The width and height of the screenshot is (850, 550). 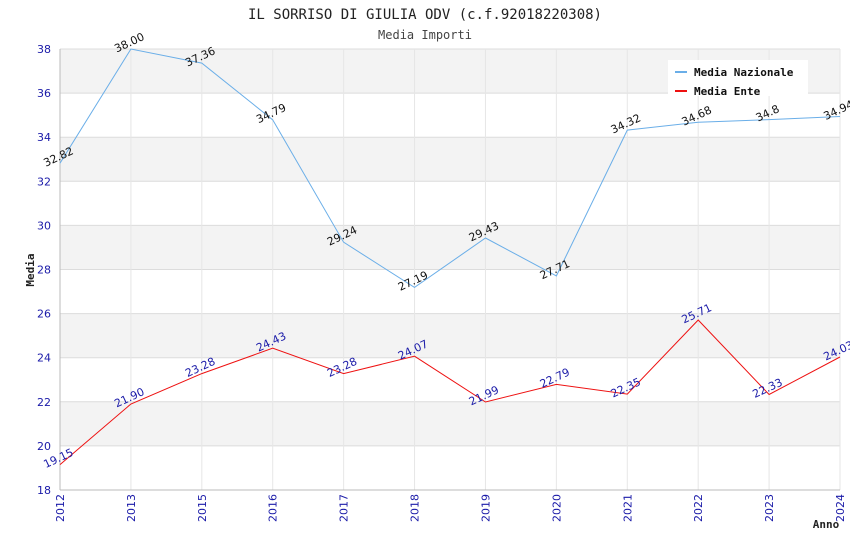 What do you see at coordinates (769, 508) in the screenshot?
I see `x-tick-label: 2023` at bounding box center [769, 508].